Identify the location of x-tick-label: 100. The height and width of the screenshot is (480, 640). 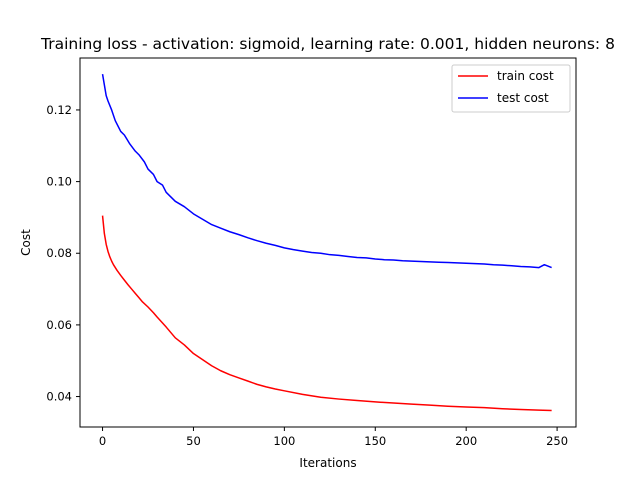
(284, 441).